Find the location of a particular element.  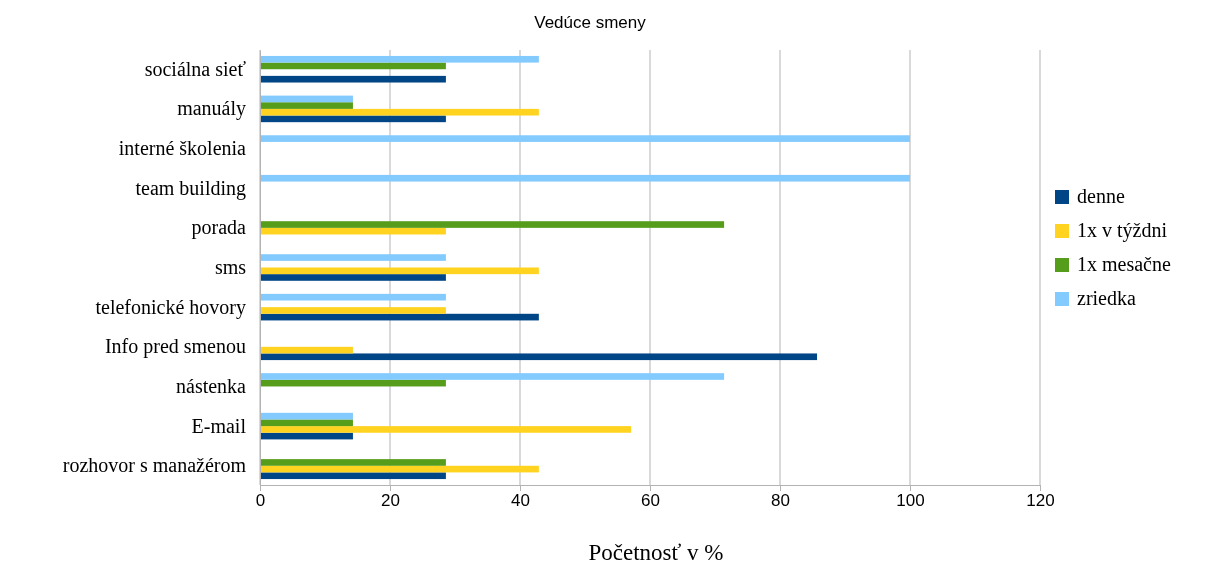

x-tick-label: 120 is located at coordinates (1040, 501).